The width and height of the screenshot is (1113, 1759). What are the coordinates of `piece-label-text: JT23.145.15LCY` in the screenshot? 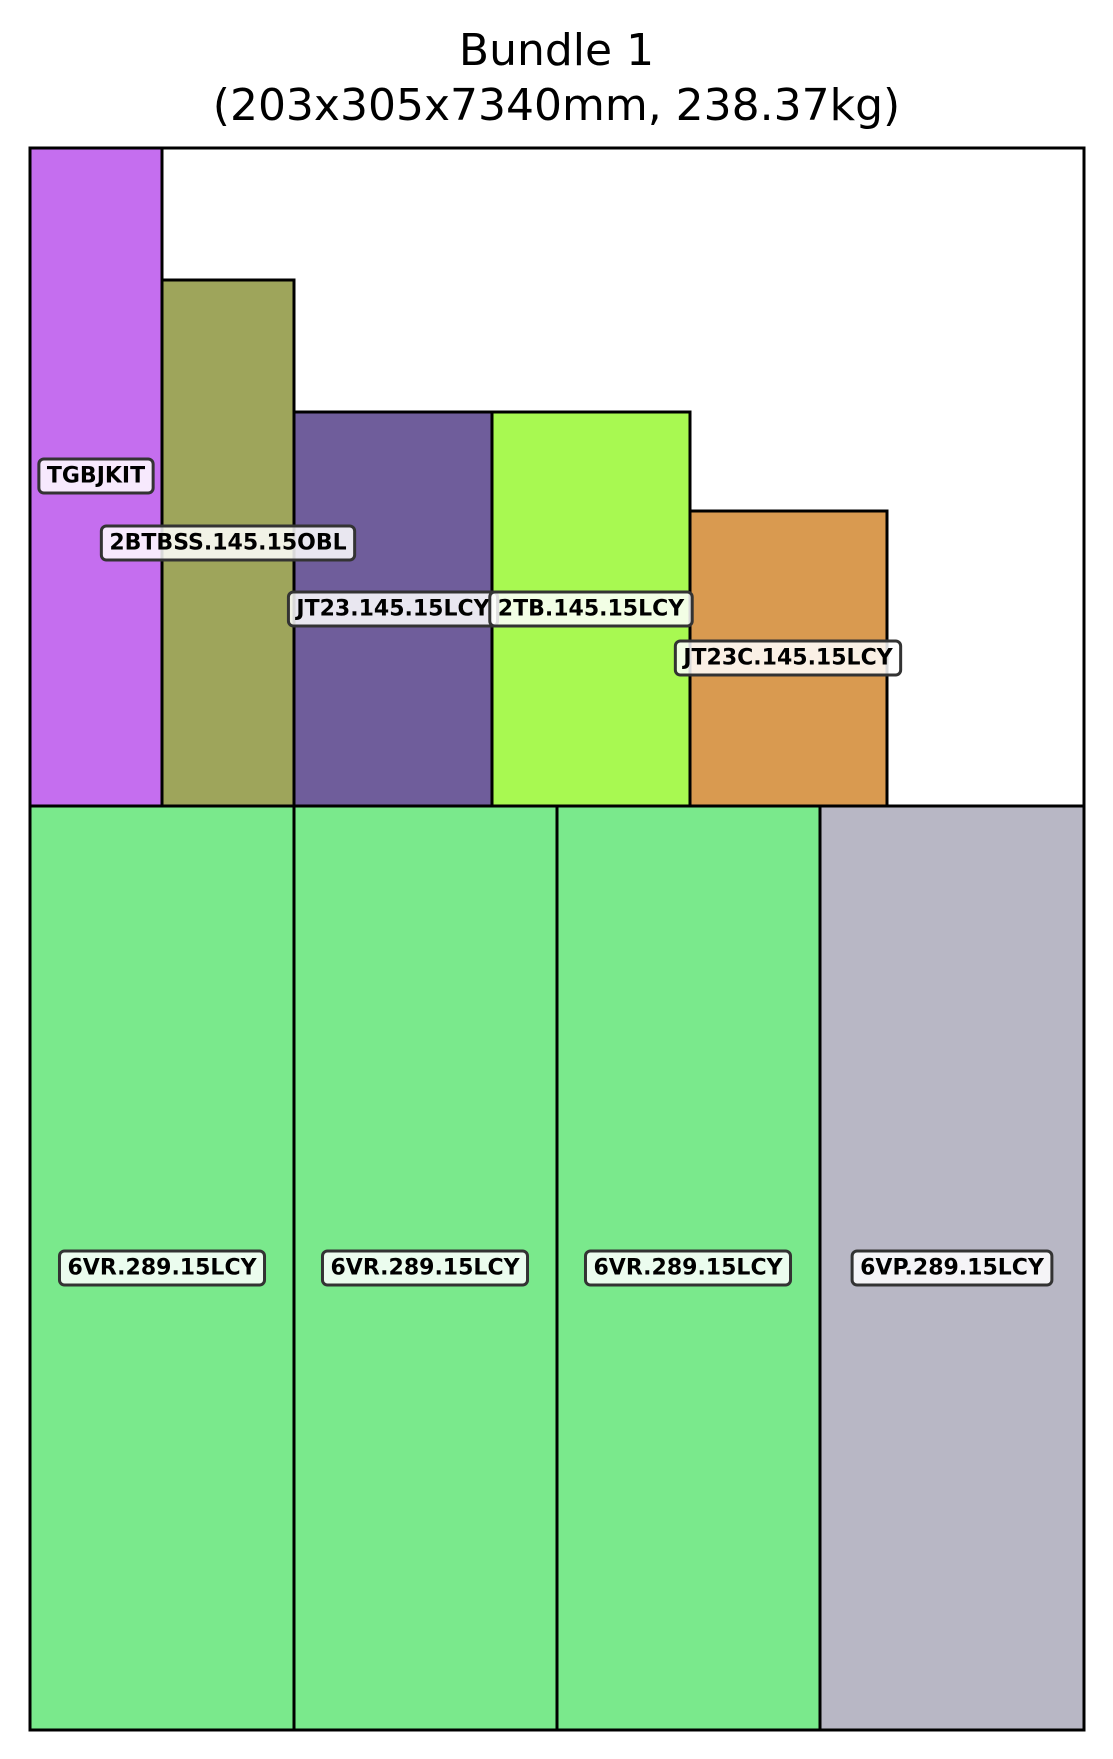 It's located at (392, 609).